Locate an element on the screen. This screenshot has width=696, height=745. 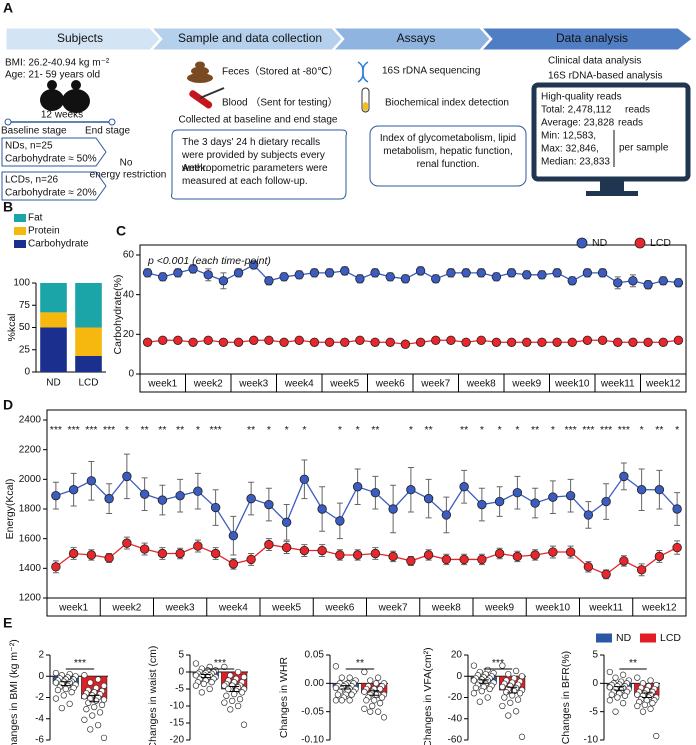
group-text: NDs, n=25 is located at coordinates (29, 146).